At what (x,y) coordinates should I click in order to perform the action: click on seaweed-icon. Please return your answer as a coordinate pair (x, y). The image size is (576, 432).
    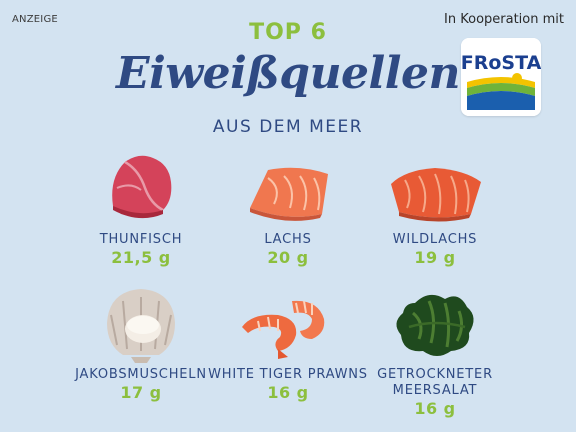
    Looking at the image, I should click on (435, 325).